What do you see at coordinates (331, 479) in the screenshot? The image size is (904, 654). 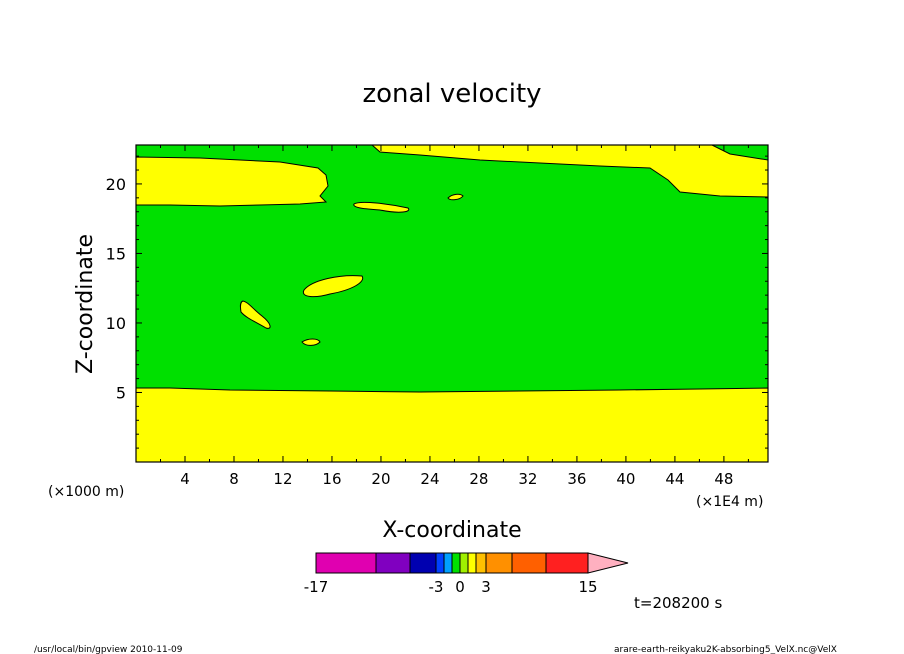 I see `x-tick-label: 16` at bounding box center [331, 479].